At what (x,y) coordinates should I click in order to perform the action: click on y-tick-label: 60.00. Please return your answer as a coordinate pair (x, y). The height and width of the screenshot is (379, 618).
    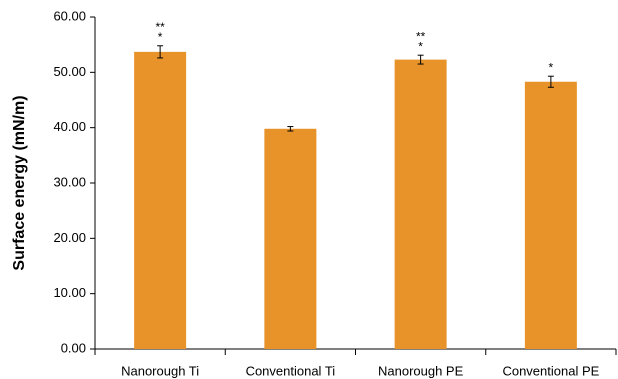
    Looking at the image, I should click on (69, 15).